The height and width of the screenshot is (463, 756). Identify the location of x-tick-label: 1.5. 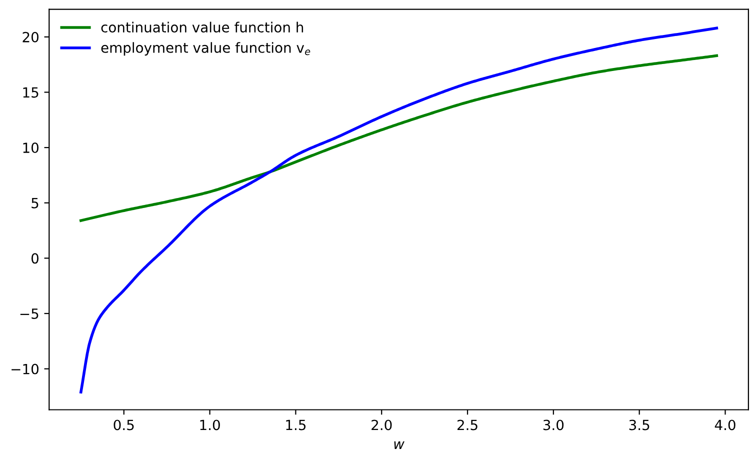
(296, 425).